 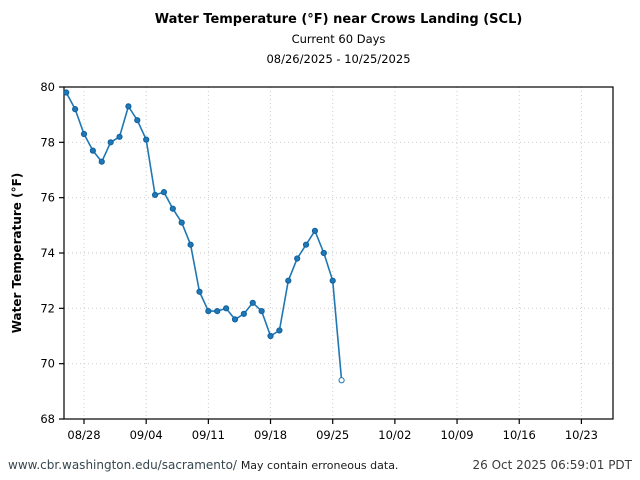 What do you see at coordinates (47, 364) in the screenshot?
I see `y-tick-label: 70` at bounding box center [47, 364].